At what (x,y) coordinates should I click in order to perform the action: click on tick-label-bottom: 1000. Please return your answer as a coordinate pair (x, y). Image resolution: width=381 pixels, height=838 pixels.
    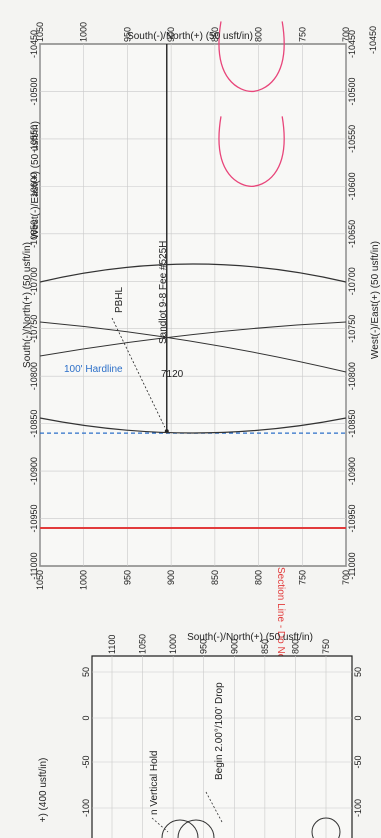
    Looking at the image, I should click on (84, 580).